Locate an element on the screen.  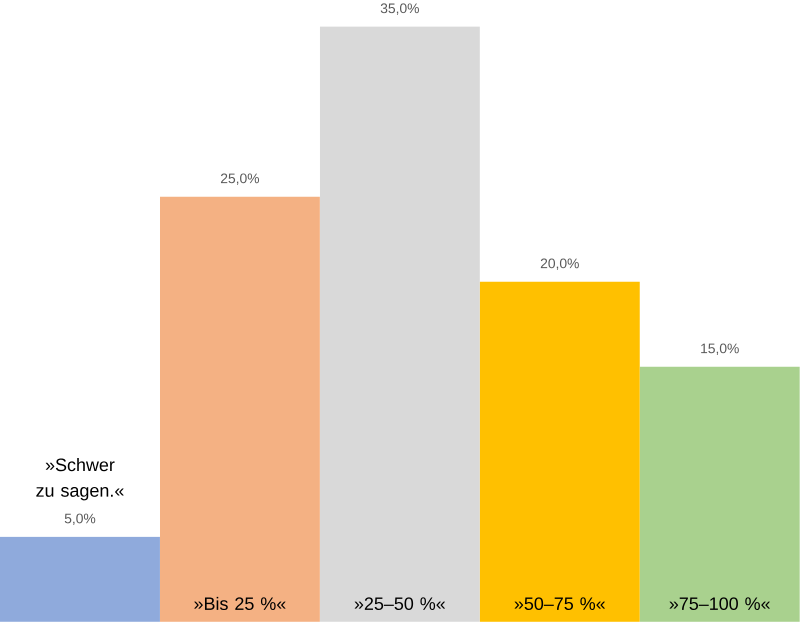
data-label: 15,0% is located at coordinates (720, 350).